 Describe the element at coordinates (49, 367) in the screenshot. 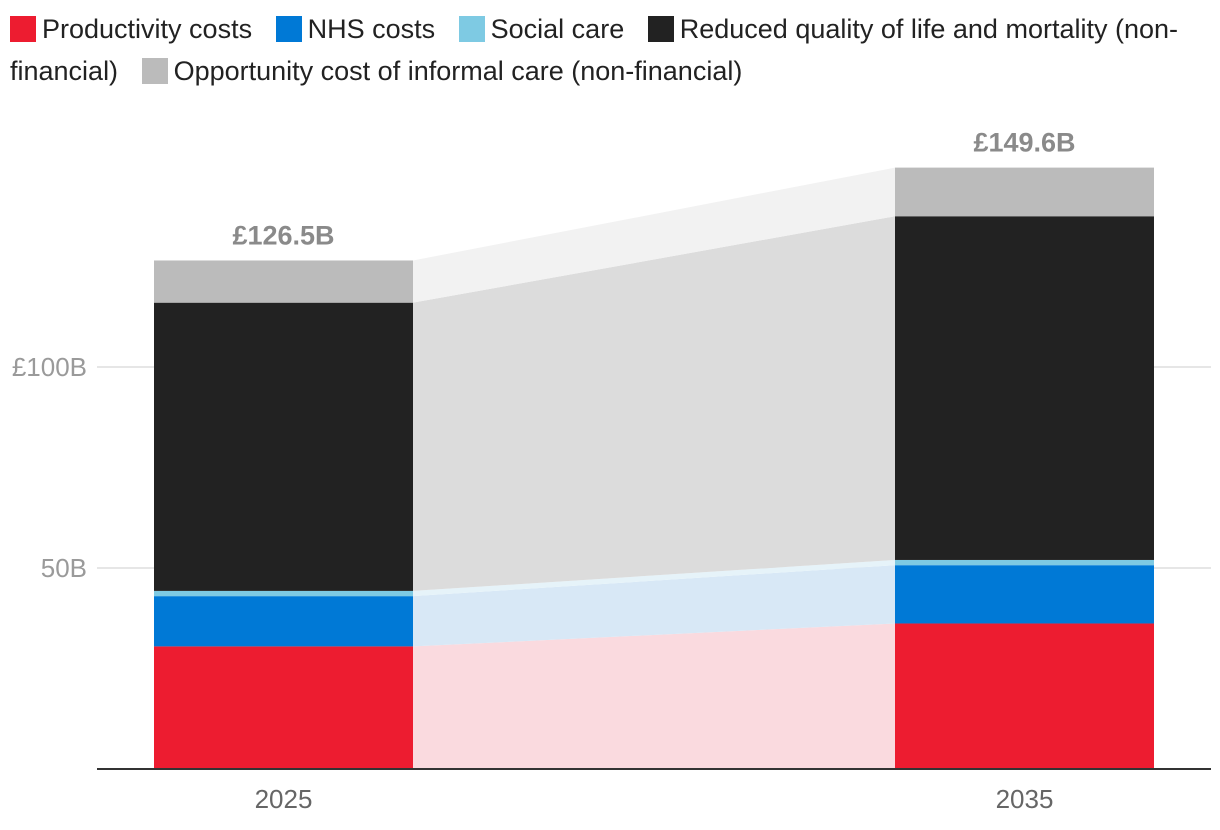

I see `y-tick-label-100: £100B` at that location.